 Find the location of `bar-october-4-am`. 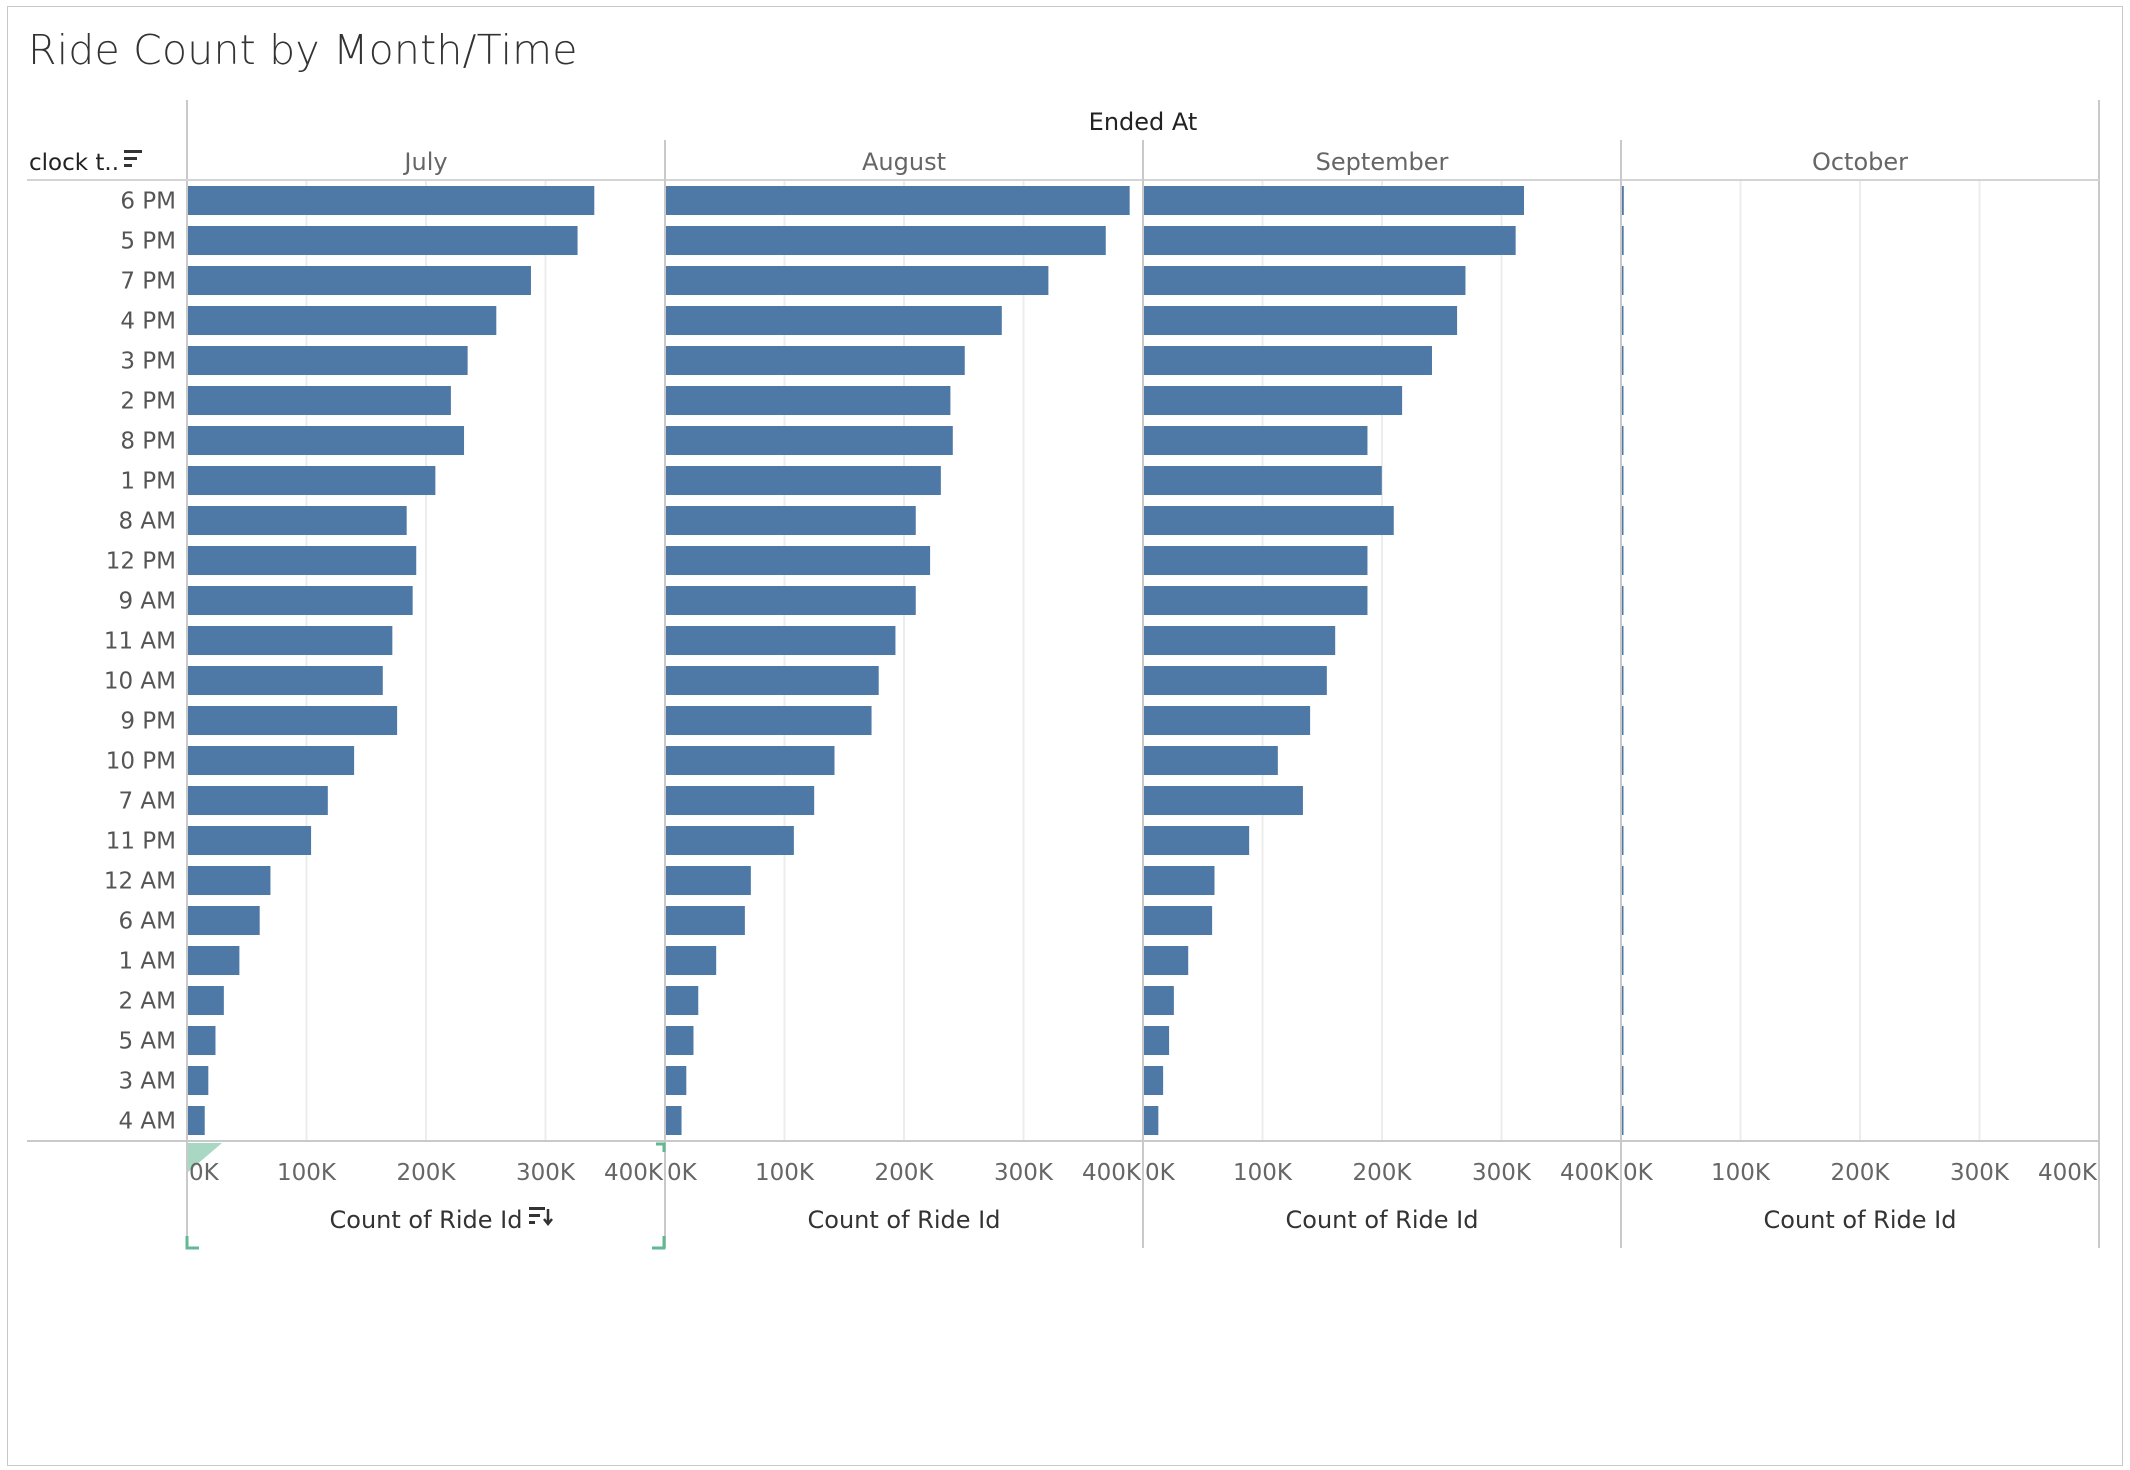

bar-october-4-am is located at coordinates (1623, 1120).